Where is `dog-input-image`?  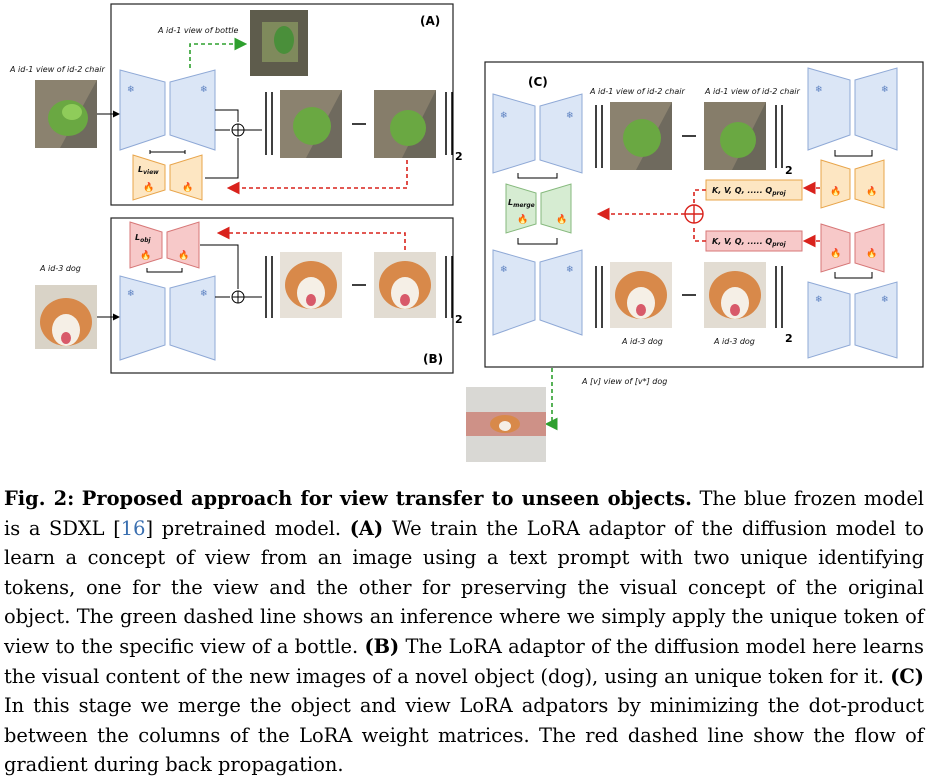
dog-input-image is located at coordinates (66, 317).